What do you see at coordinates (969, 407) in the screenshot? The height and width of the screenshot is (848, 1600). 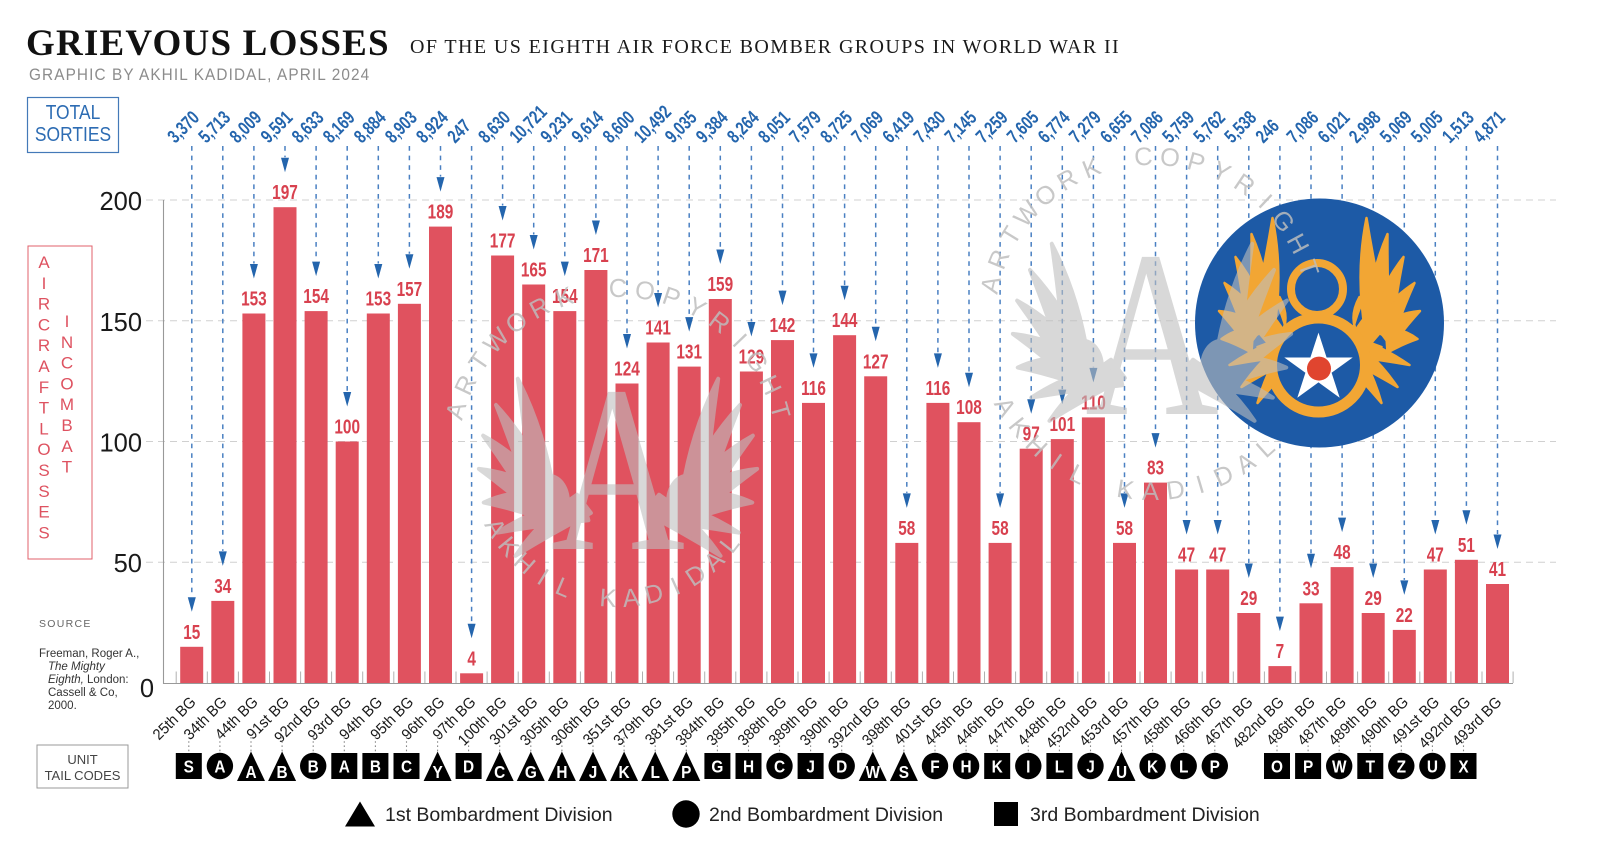 I see `svg-text: 108` at bounding box center [969, 407].